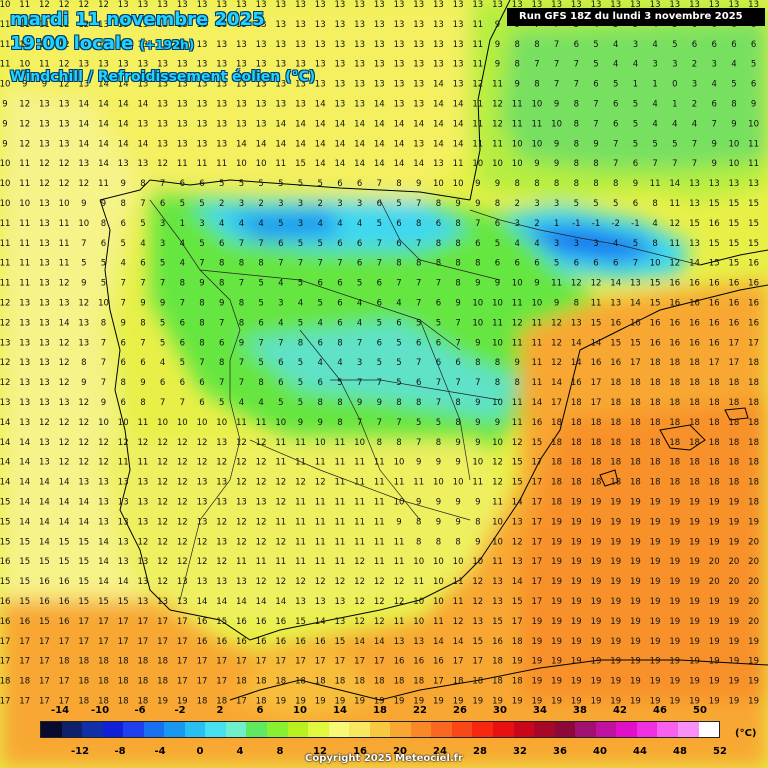  Describe the element at coordinates (480, 751) in the screenshot. I see `legend-tick-label: 28` at that location.